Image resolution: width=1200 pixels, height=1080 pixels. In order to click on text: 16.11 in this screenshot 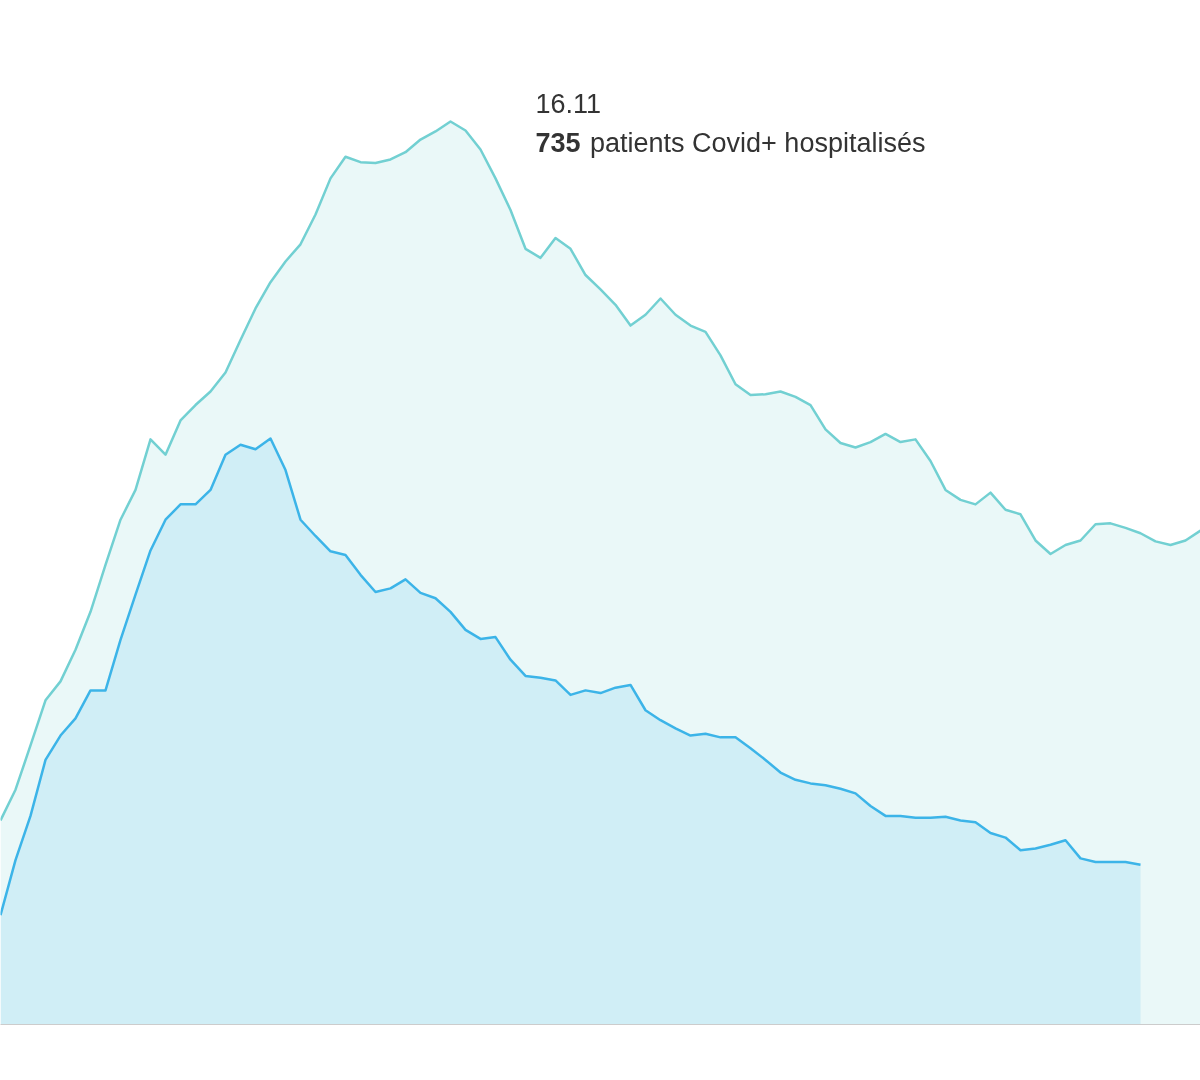, I will do `click(568, 104)`.